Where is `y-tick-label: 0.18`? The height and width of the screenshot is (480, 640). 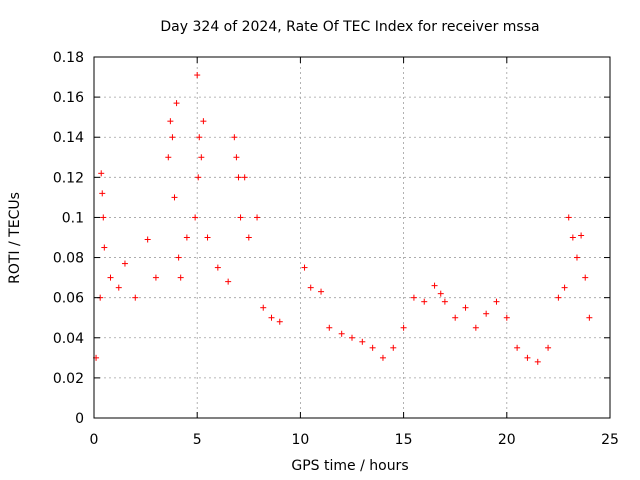
y-tick-label: 0.18 is located at coordinates (68, 58).